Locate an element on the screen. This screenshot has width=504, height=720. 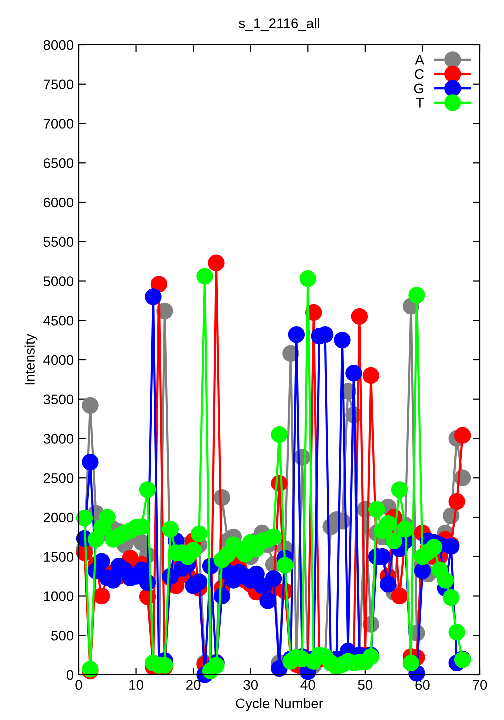
legend-label: C is located at coordinates (419, 74).